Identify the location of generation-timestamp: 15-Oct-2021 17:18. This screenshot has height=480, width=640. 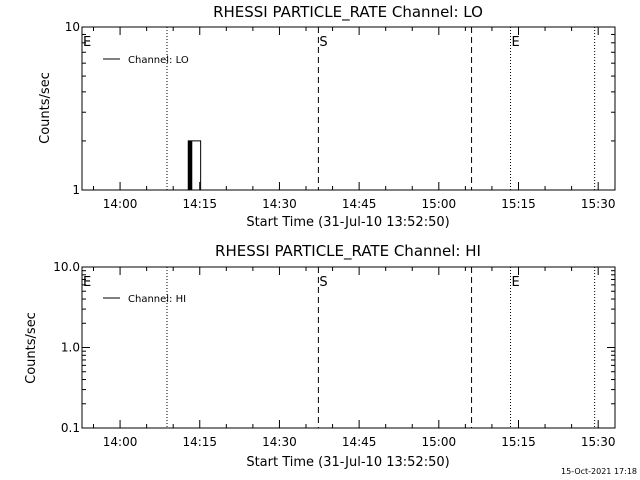
(599, 471).